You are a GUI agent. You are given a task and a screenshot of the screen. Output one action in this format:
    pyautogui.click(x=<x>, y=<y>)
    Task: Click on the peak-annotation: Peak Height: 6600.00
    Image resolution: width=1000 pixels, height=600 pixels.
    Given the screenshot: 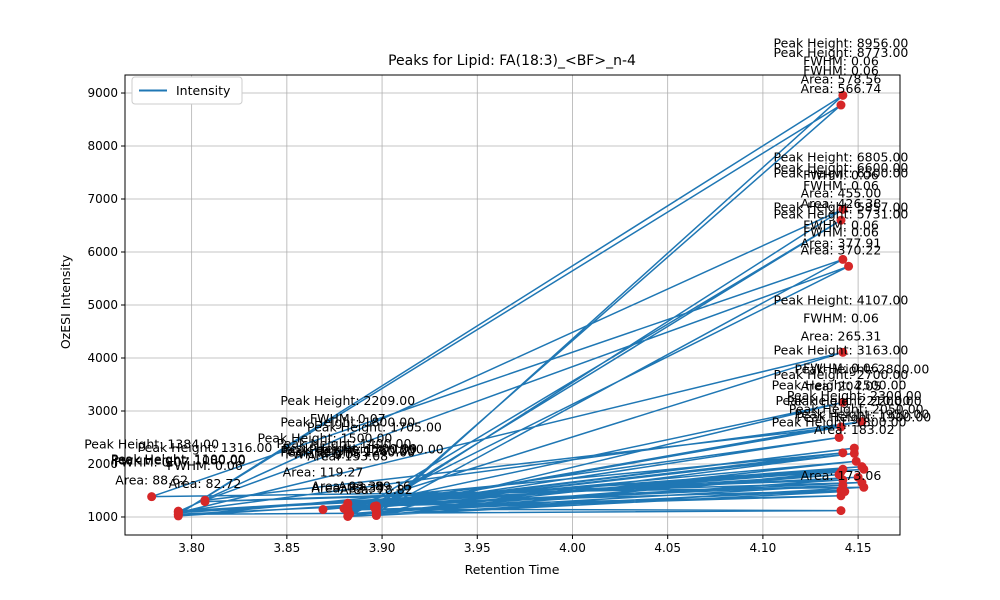 What is the action you would take?
    pyautogui.click(x=841, y=167)
    